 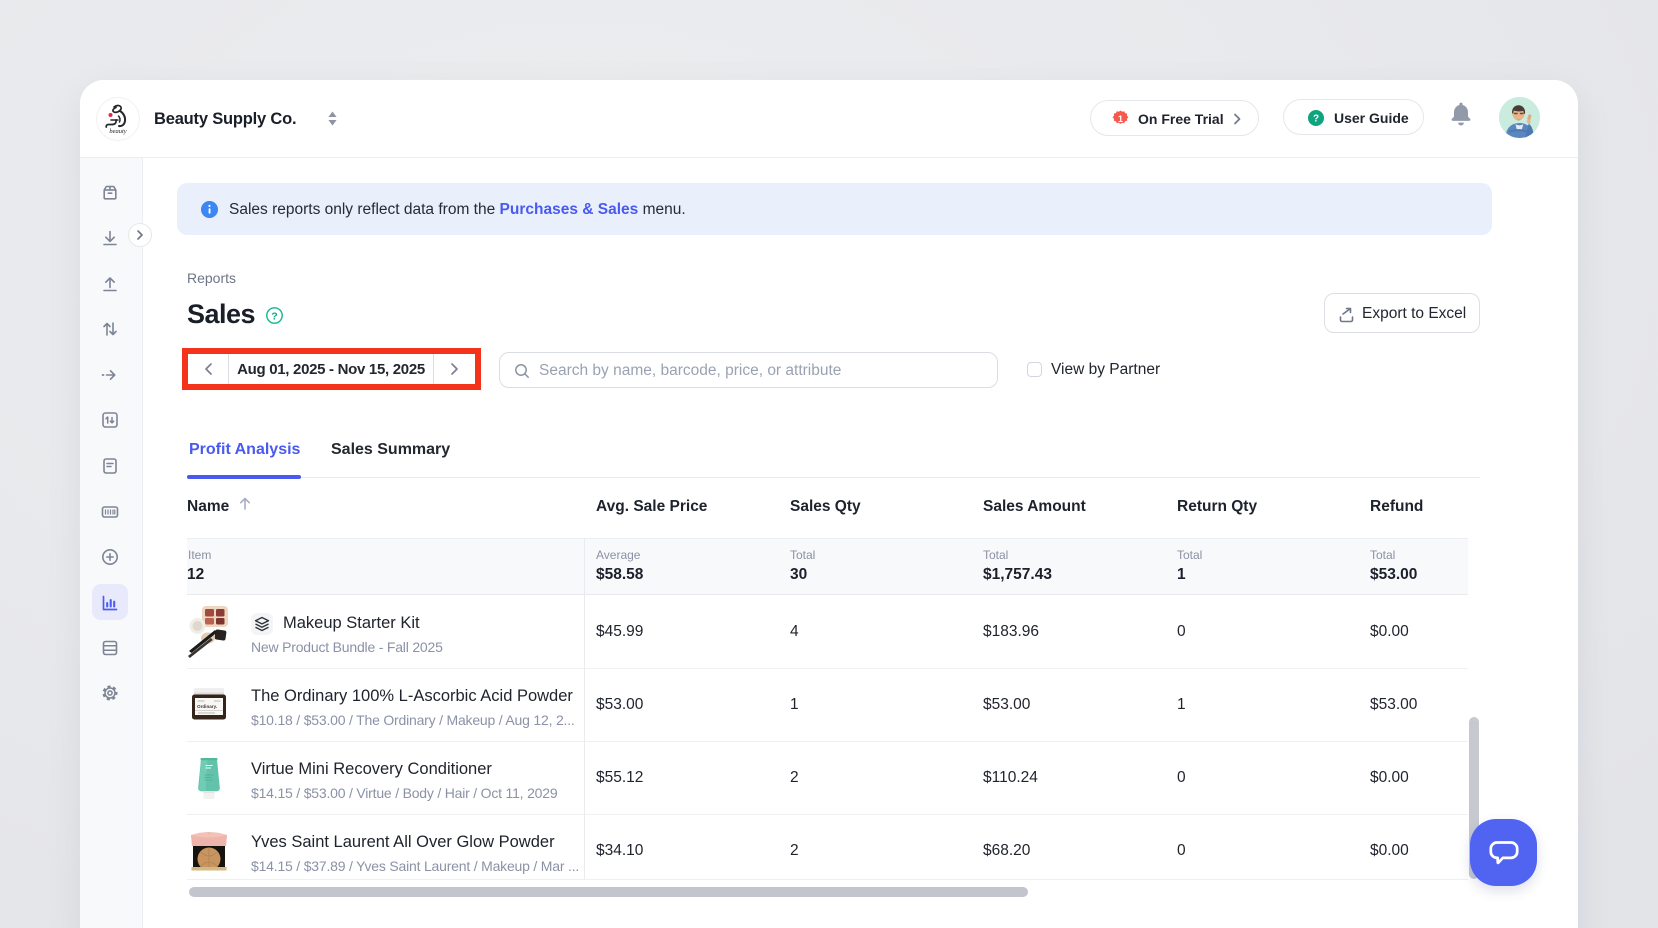 What do you see at coordinates (1120, 119) in the screenshot?
I see `svg-text: 1` at bounding box center [1120, 119].